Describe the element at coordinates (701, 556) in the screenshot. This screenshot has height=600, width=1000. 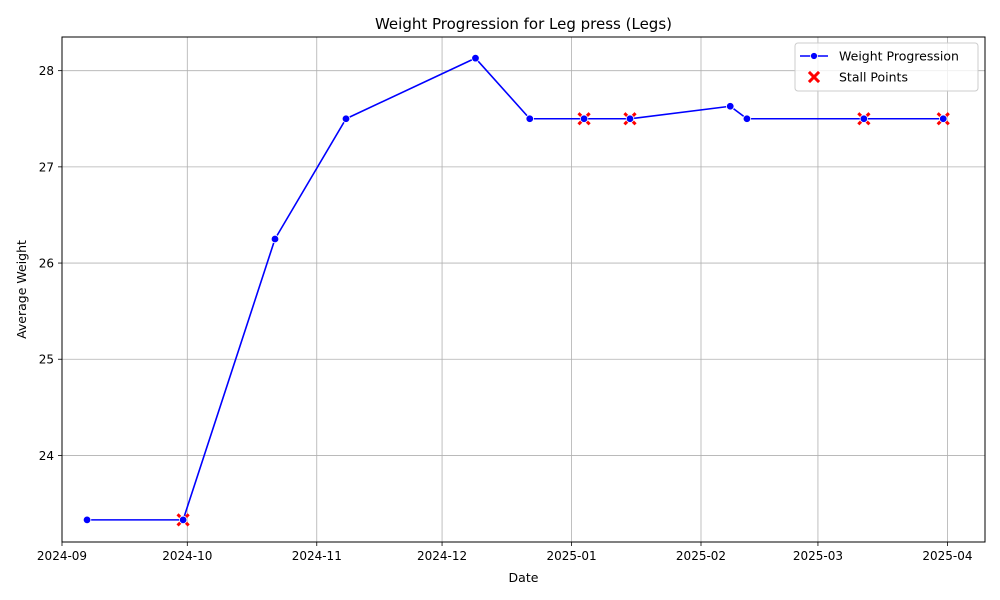
I see `x-tick-label: 2025-02` at that location.